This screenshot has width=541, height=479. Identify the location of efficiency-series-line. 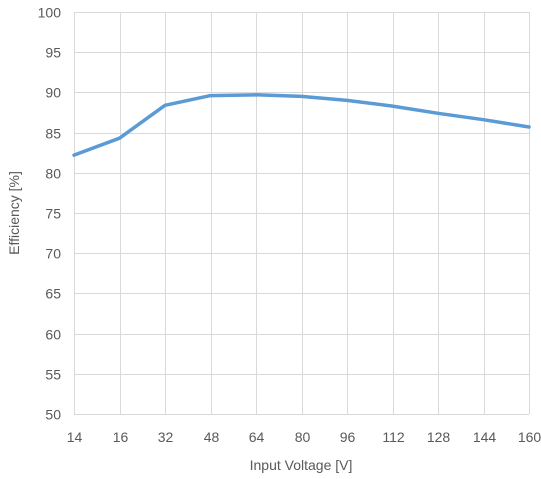
(301, 125).